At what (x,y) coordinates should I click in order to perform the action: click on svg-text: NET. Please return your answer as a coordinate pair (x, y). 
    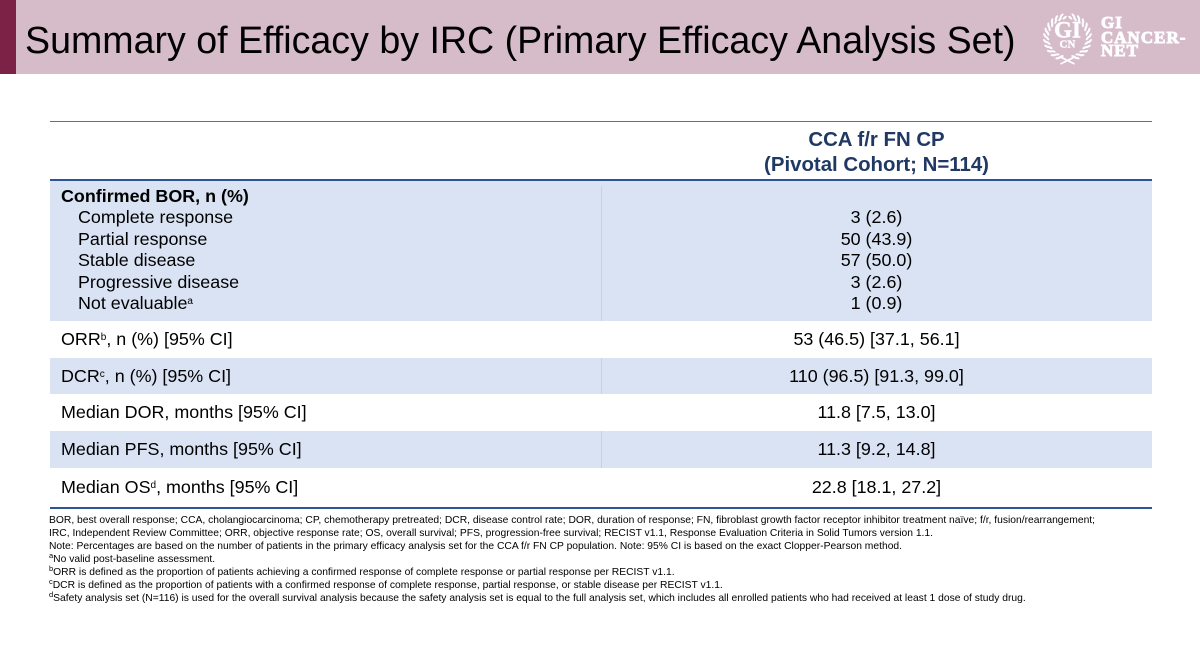
    Looking at the image, I should click on (1120, 50).